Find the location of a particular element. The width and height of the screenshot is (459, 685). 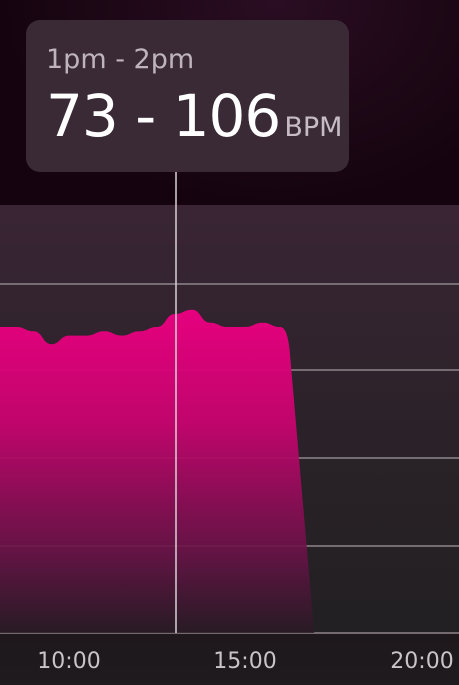

tooltip-bpm-range: 73 - 106 is located at coordinates (163, 116).